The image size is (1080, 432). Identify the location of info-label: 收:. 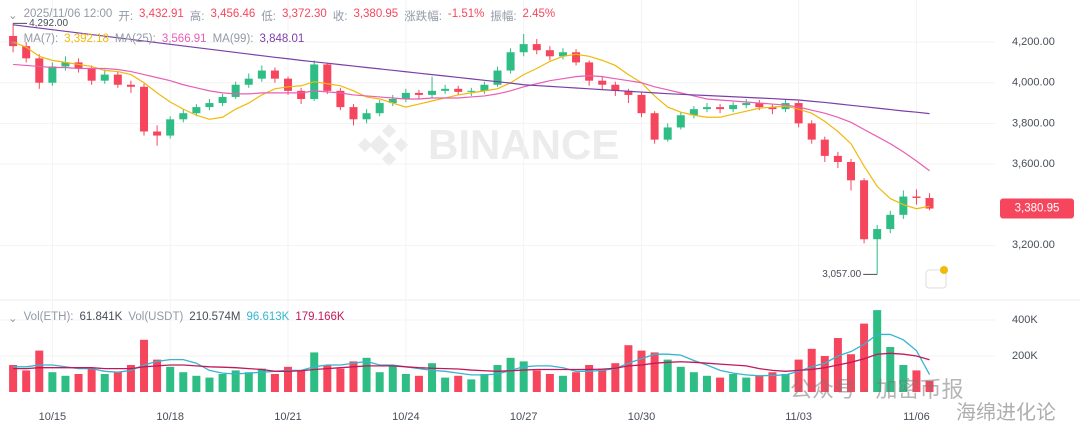
(340, 17).